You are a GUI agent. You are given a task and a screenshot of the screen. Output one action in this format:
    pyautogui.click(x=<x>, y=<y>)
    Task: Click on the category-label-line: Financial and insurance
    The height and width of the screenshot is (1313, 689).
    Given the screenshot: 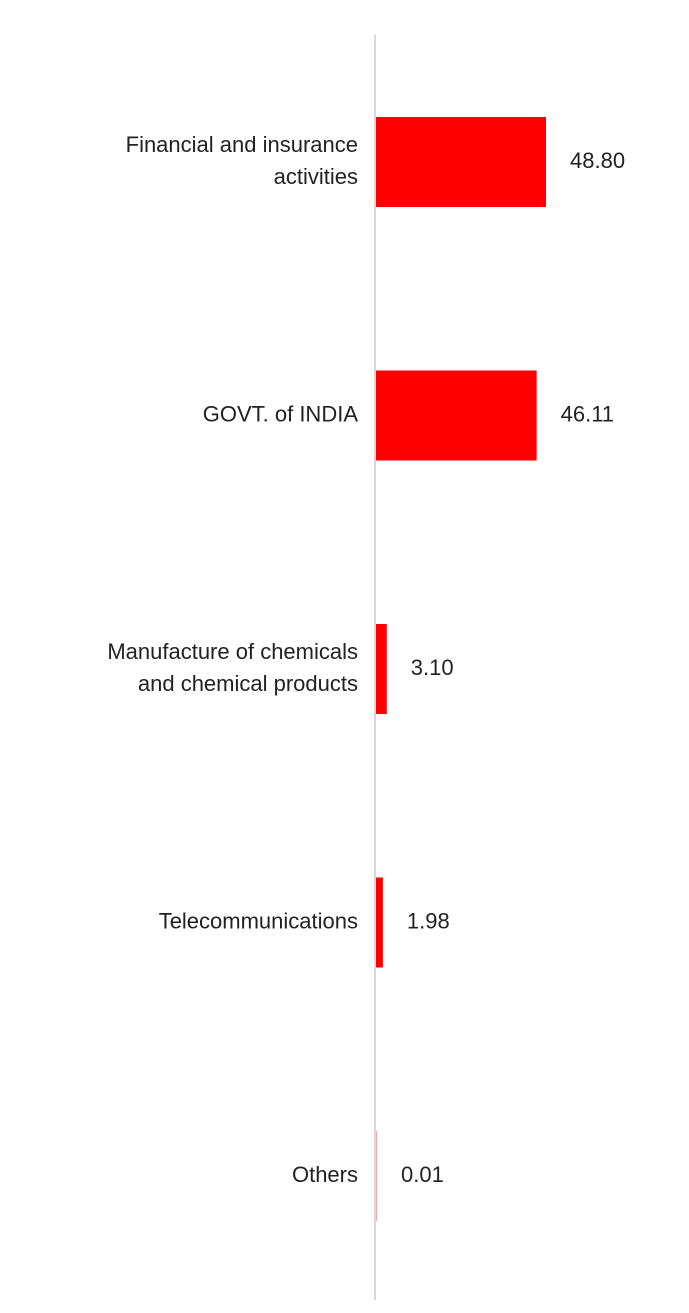 What is the action you would take?
    pyautogui.click(x=242, y=144)
    